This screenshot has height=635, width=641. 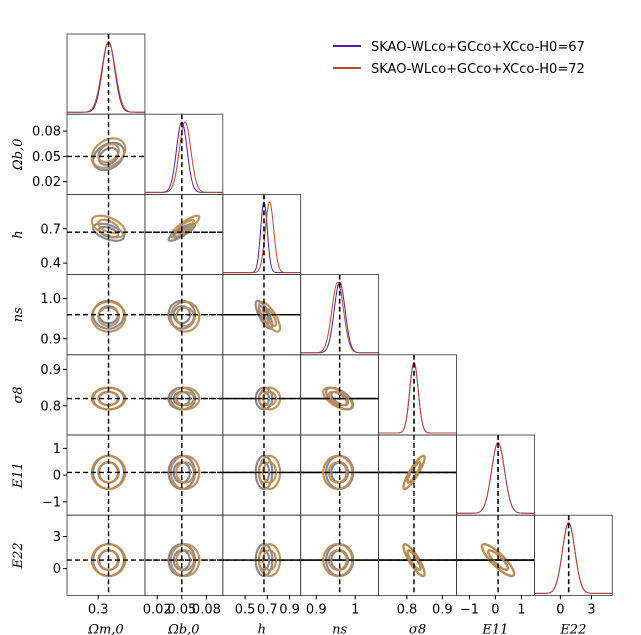 What do you see at coordinates (50, 339) in the screenshot?
I see `ytick-label-ns-0: 0.9` at bounding box center [50, 339].